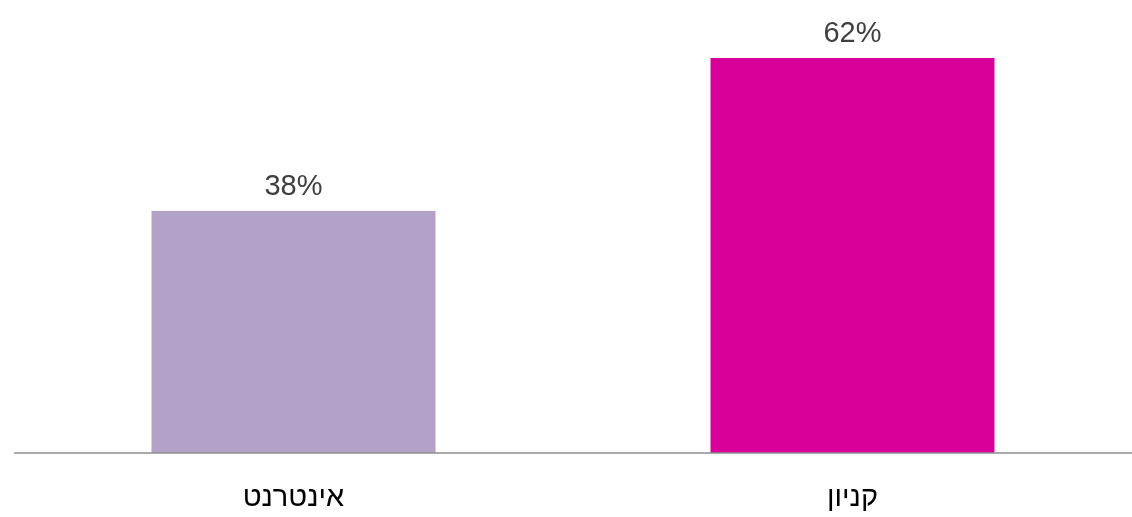 This screenshot has width=1132, height=517. Describe the element at coordinates (852, 32) in the screenshot. I see `data-label: 62%` at that location.